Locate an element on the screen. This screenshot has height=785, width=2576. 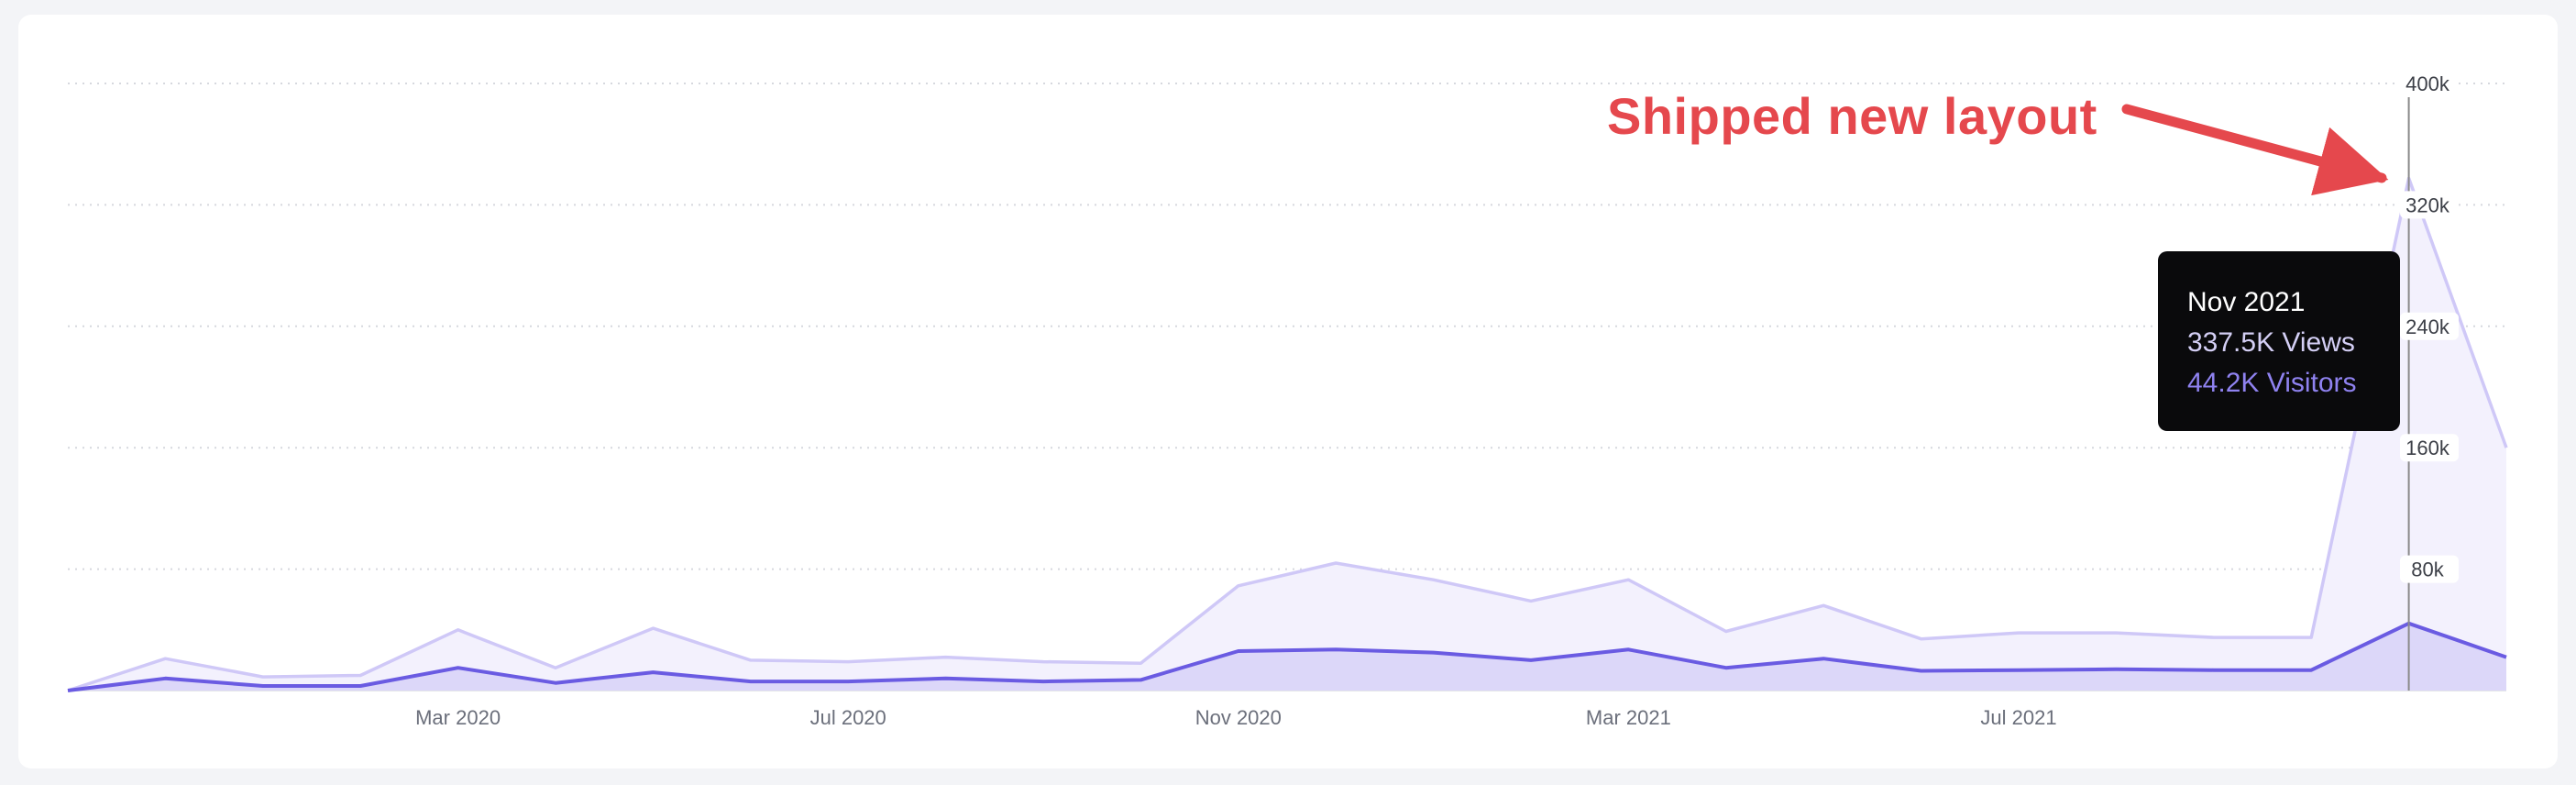
y-tick-label: 160k is located at coordinates (2427, 448).